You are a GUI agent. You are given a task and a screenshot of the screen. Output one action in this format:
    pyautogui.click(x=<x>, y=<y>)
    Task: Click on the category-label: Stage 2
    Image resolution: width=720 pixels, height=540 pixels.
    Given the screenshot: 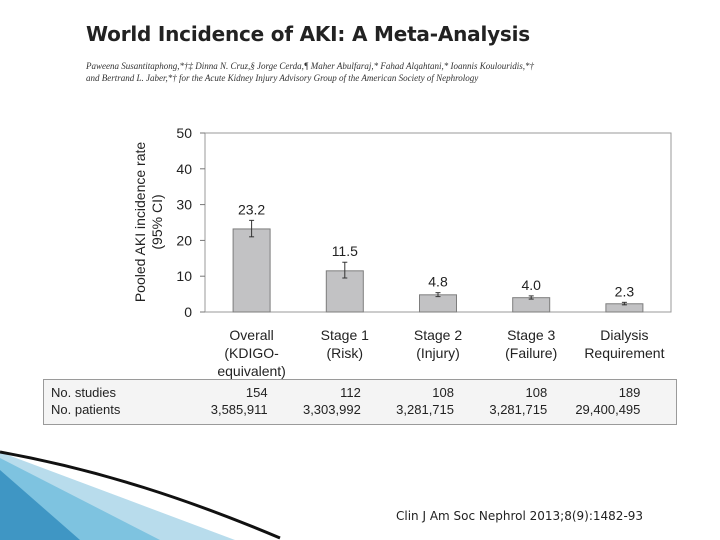 What is the action you would take?
    pyautogui.click(x=438, y=335)
    